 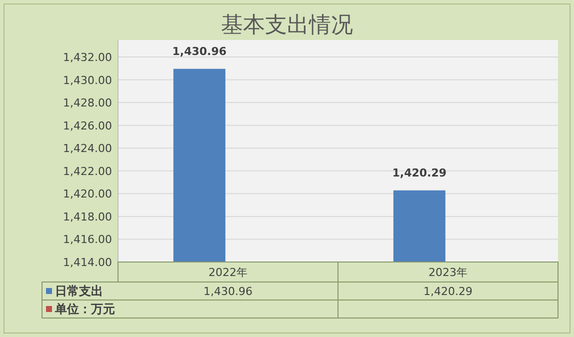 I want to click on y-tick-label: 1,424.00, so click(x=87, y=149).